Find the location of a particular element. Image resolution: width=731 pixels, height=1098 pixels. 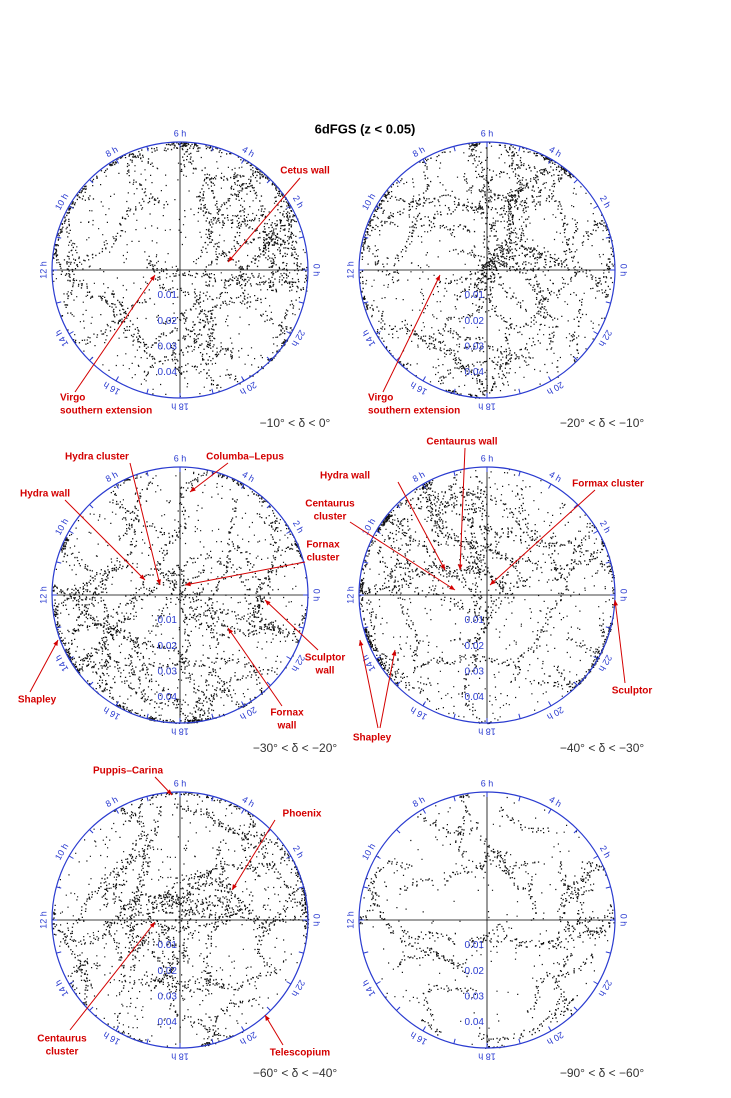

dec-range: −40° < δ < −30° is located at coordinates (602, 748).